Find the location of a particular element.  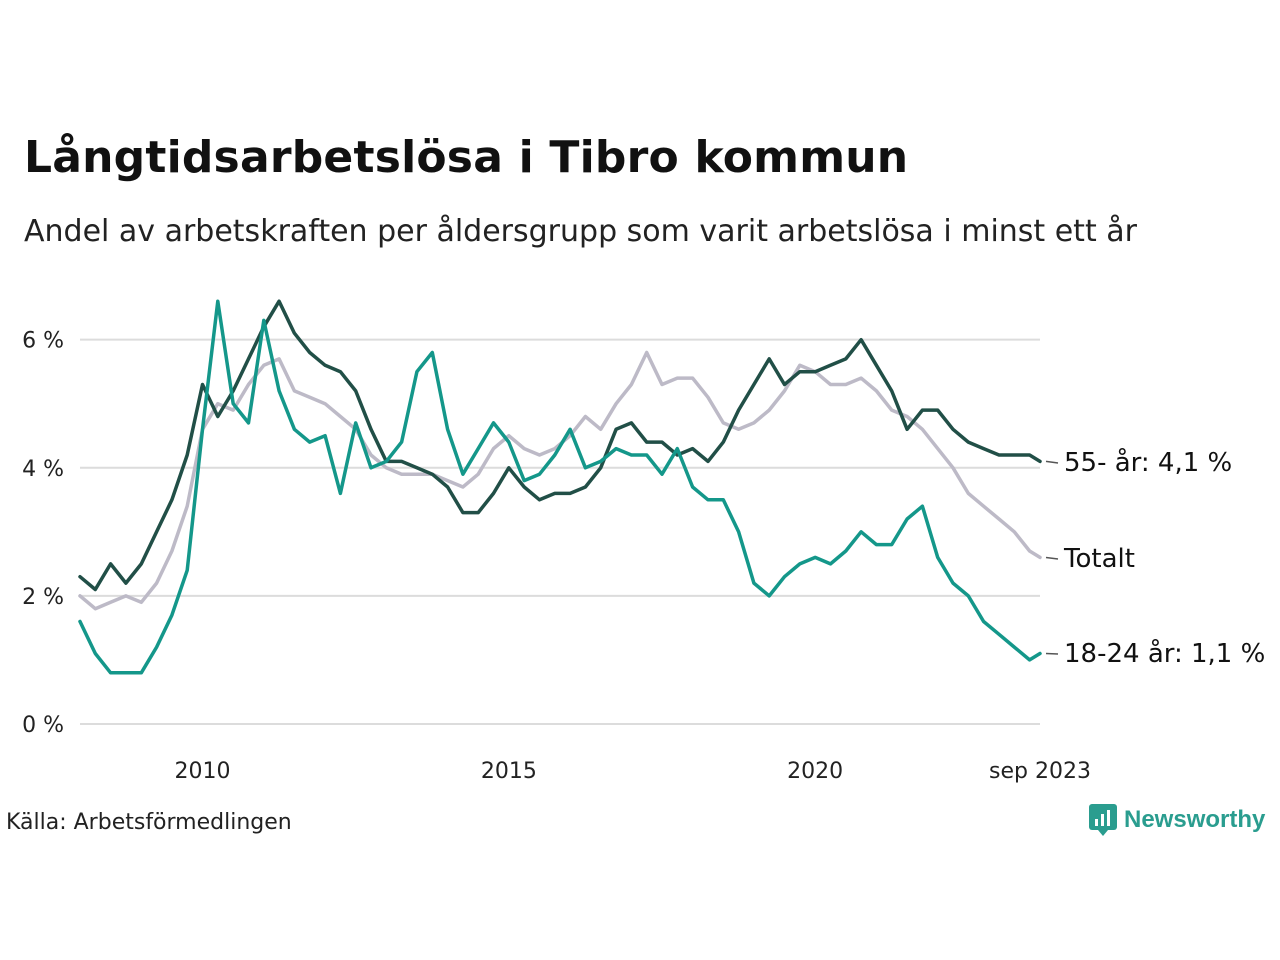

y-tick-label: 0 % is located at coordinates (43, 725).